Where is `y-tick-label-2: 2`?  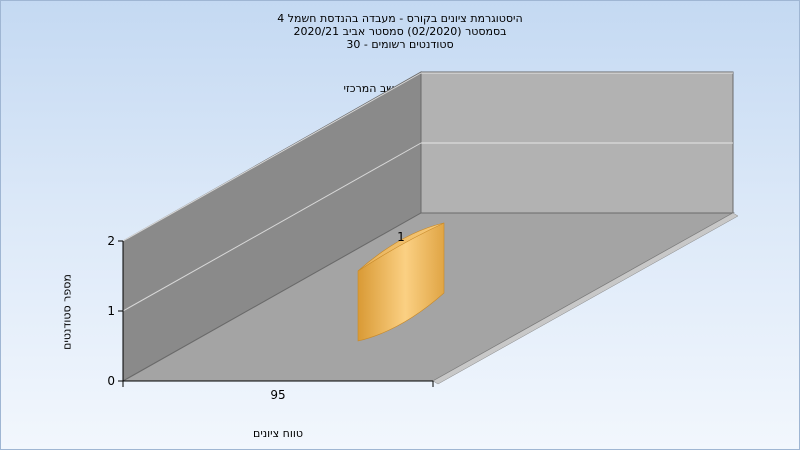 y-tick-label-2: 2 is located at coordinates (111, 241).